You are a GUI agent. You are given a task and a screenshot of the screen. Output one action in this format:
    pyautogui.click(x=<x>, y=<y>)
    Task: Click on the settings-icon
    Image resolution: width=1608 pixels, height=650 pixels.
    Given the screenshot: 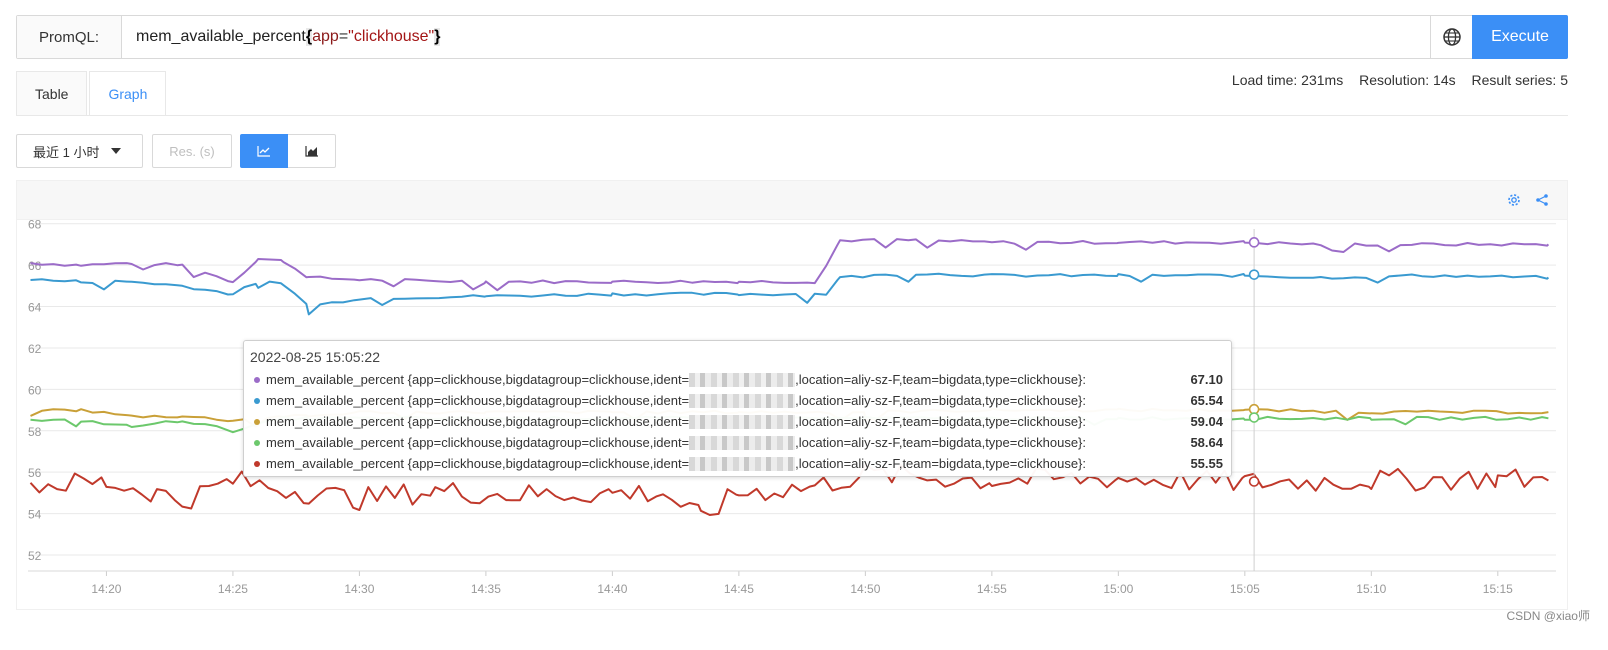 What is the action you would take?
    pyautogui.click(x=1514, y=200)
    